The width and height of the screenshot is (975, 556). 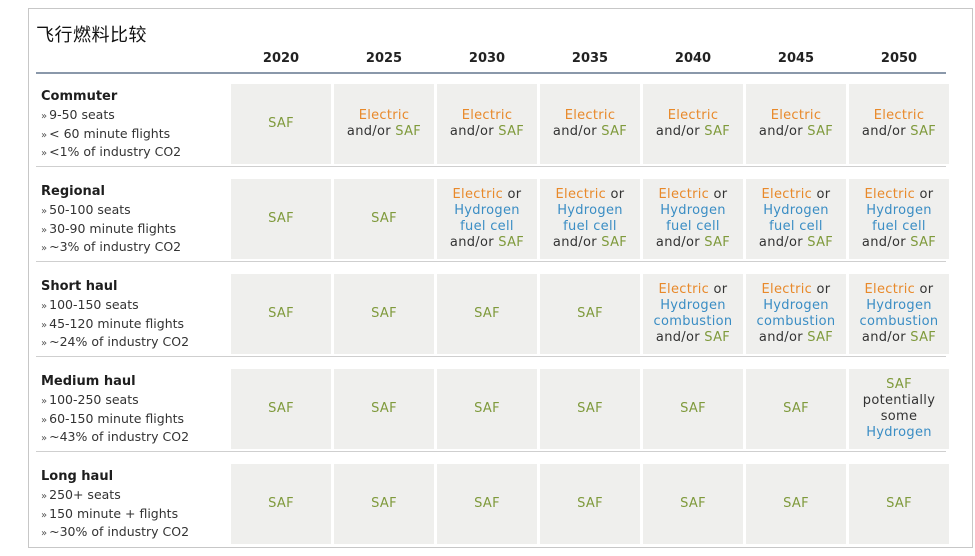 What do you see at coordinates (796, 58) in the screenshot?
I see `year-header-2045: 2045` at bounding box center [796, 58].